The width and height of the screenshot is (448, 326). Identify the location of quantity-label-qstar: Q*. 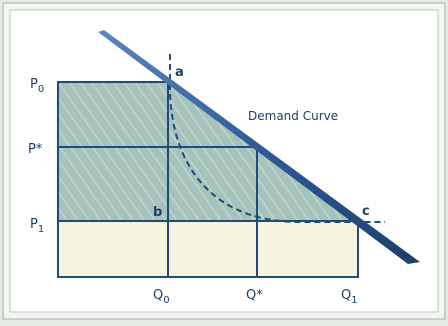
(254, 295).